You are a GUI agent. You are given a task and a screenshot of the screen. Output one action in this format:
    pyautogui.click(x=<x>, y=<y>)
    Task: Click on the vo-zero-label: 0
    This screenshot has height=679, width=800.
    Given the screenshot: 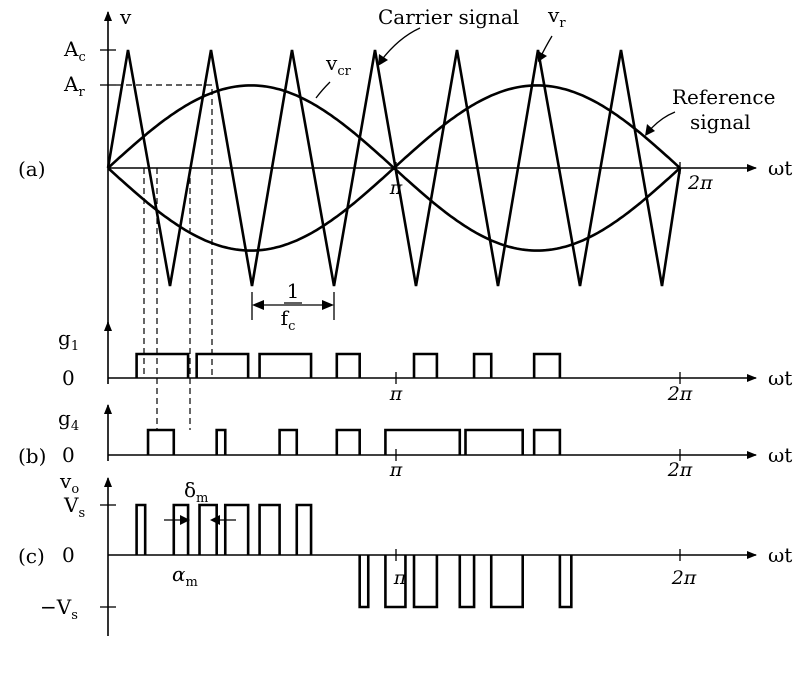 What is the action you would take?
    pyautogui.click(x=68, y=555)
    